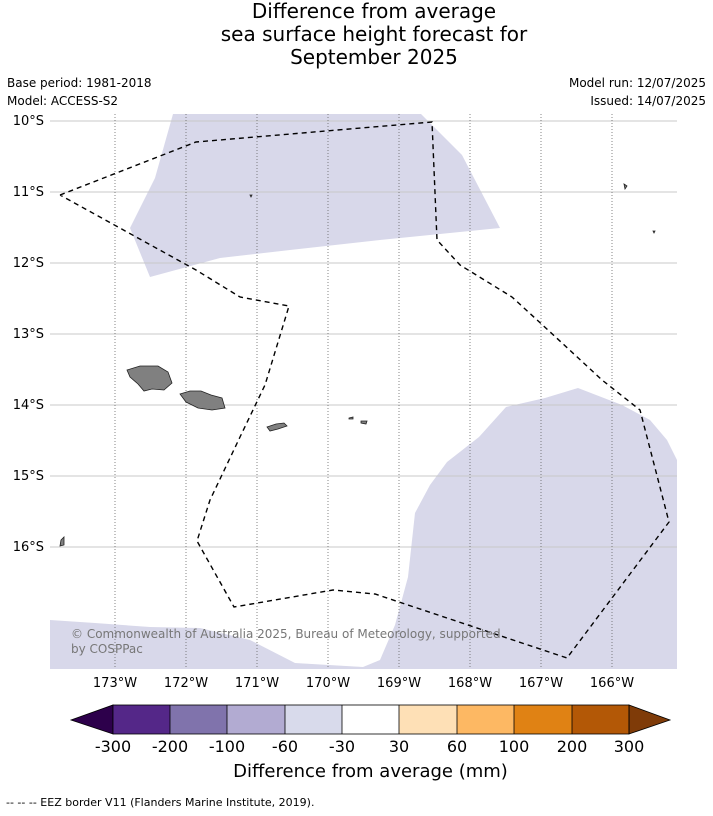  Describe the element at coordinates (370, 771) in the screenshot. I see `colorbar-label: Difference from average (mm)` at that location.